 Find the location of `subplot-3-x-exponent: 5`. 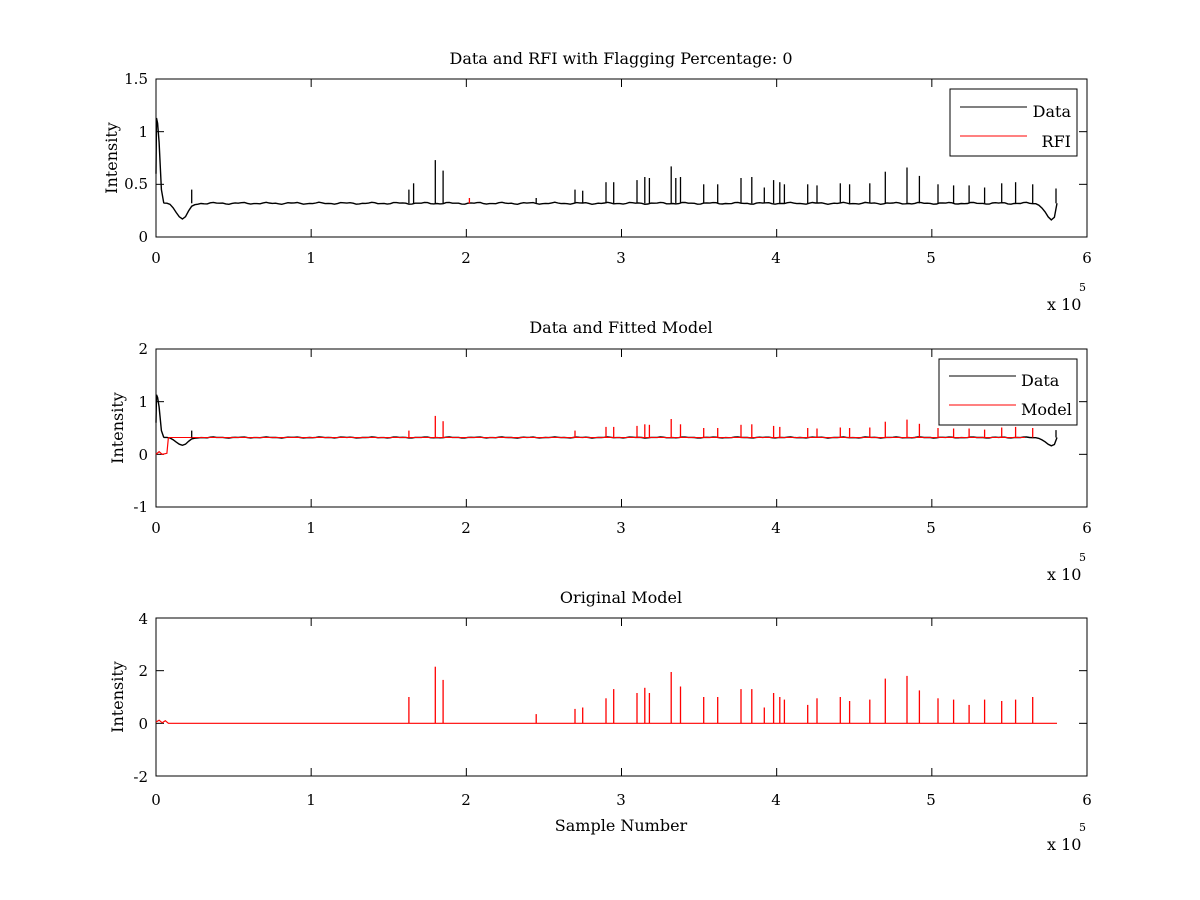

subplot-3-x-exponent: 5 is located at coordinates (1082, 827).